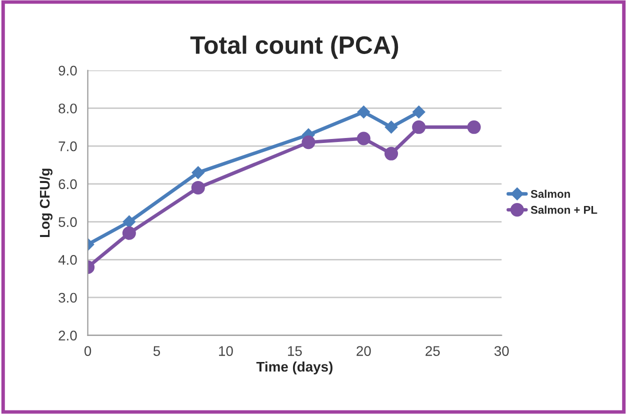 The image size is (627, 414). I want to click on x-tick-label: 10, so click(226, 351).